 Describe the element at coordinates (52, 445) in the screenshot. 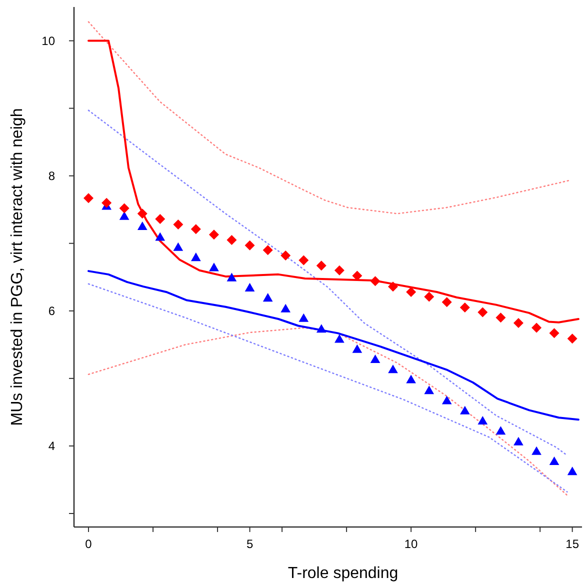

I see `y-tick-label: 4` at that location.